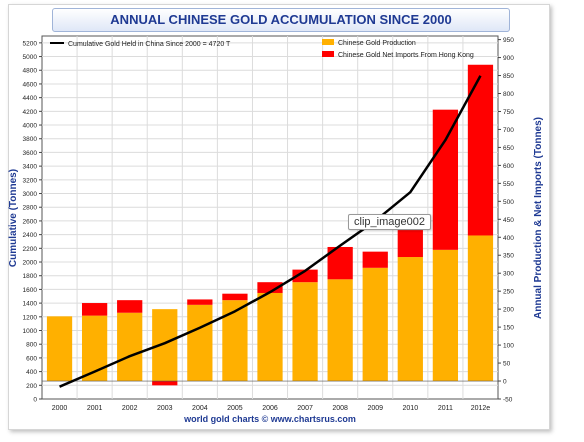 This screenshot has height=442, width=584. What do you see at coordinates (508, 256) in the screenshot?
I see `right-tick-label: 350` at bounding box center [508, 256].